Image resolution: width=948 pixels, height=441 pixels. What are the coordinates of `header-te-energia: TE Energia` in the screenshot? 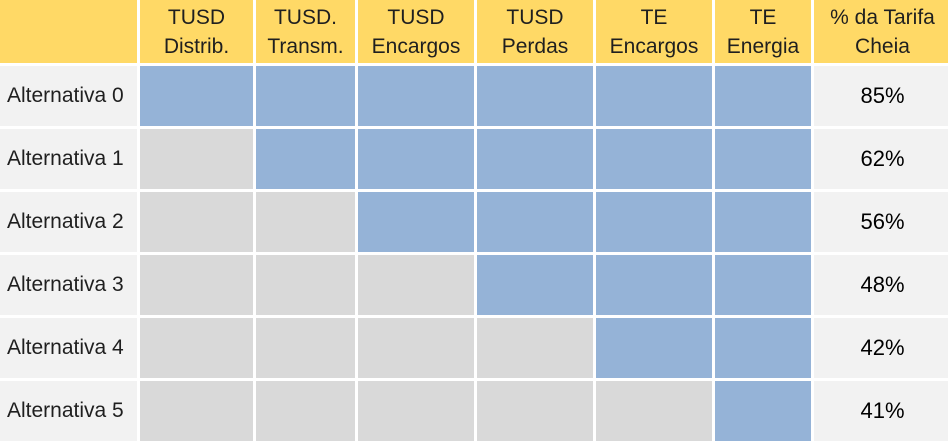 It's located at (763, 31).